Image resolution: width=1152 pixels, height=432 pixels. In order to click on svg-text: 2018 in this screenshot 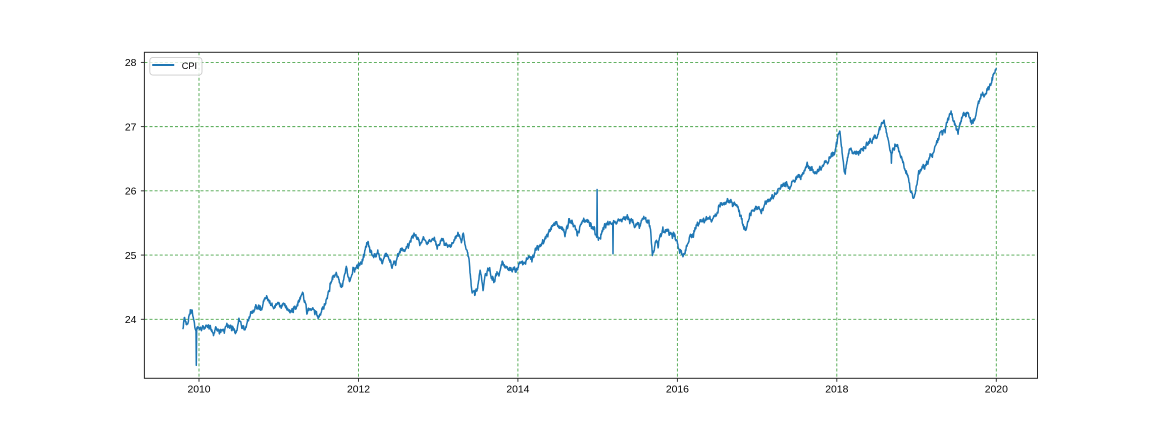, I will do `click(836, 390)`.